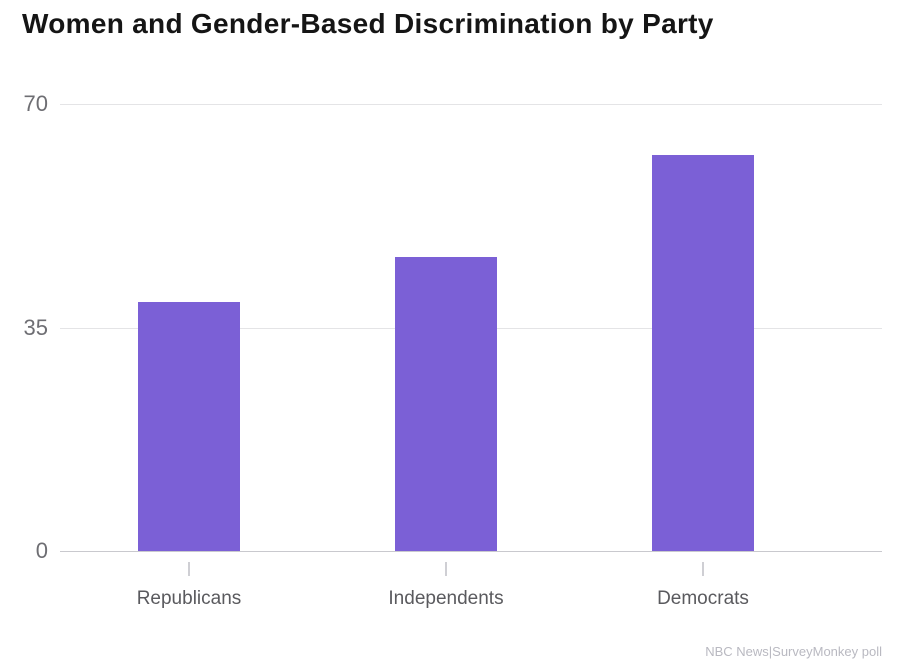 This screenshot has height=667, width=899. What do you see at coordinates (703, 569) in the screenshot?
I see `x-tick-democrats` at bounding box center [703, 569].